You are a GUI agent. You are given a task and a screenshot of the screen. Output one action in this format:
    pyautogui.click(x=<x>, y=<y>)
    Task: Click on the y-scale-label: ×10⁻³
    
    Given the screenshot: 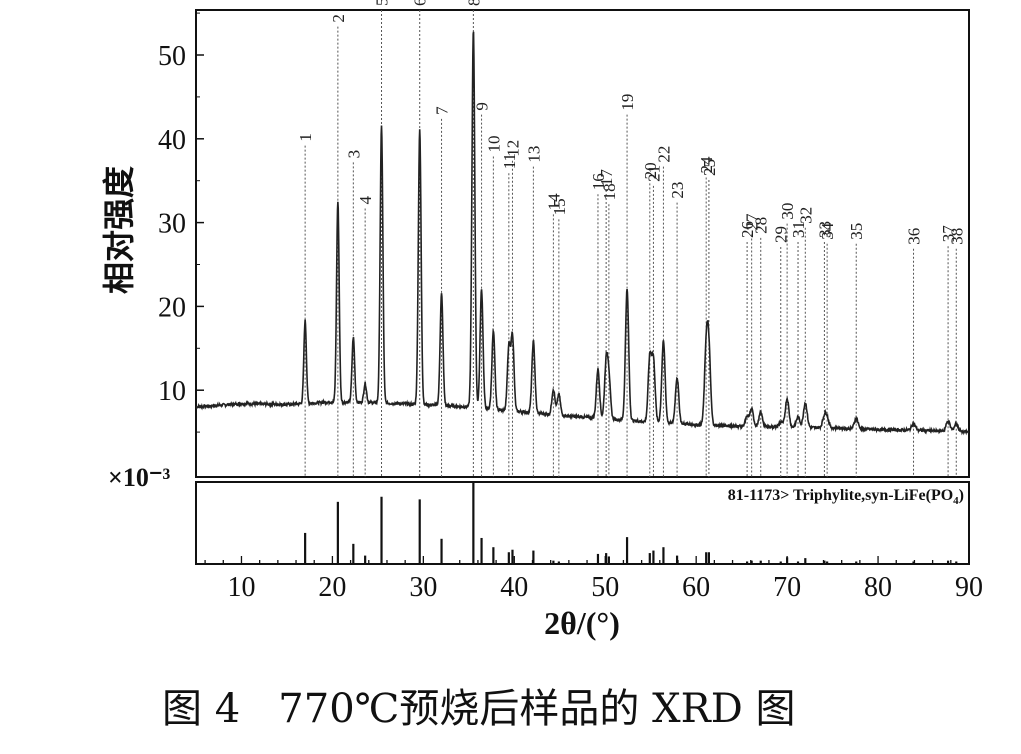 What is the action you would take?
    pyautogui.click(x=139, y=477)
    